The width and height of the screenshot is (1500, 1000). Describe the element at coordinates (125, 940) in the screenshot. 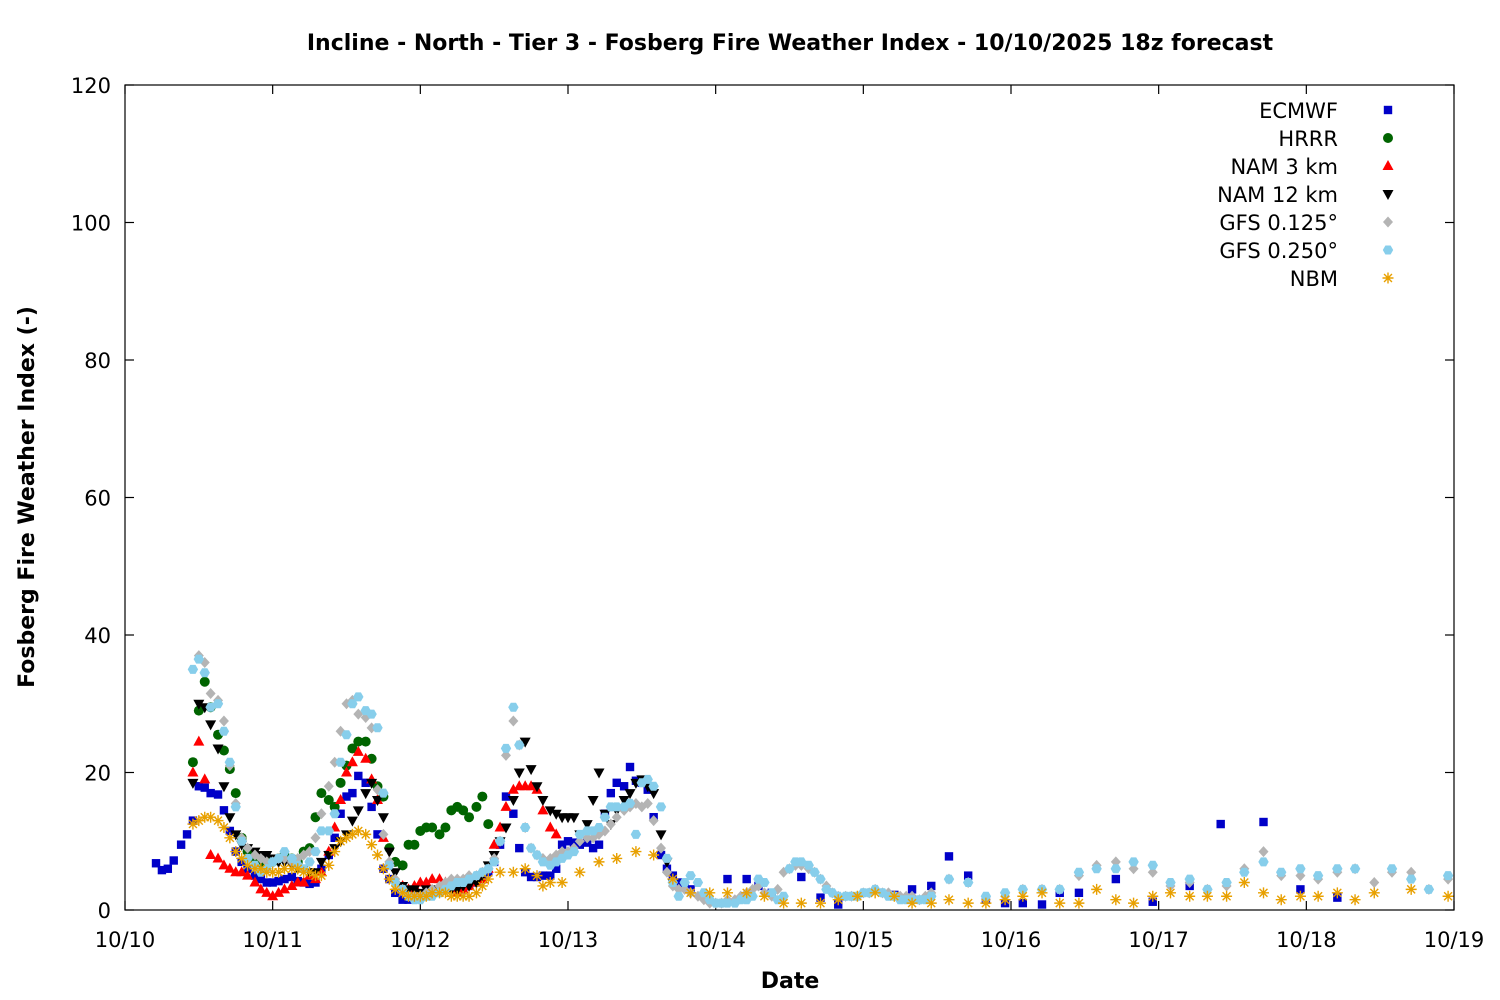

I see `x-tick-label: 10/10` at that location.